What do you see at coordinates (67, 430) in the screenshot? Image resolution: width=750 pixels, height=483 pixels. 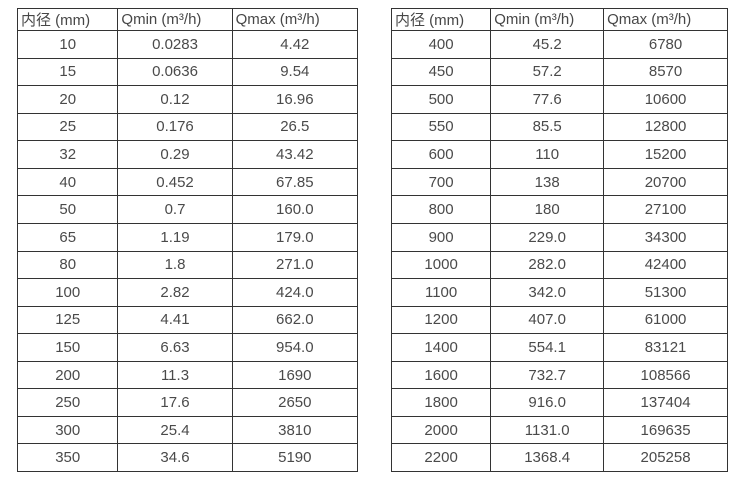 I see `table-cell: 300` at bounding box center [67, 430].